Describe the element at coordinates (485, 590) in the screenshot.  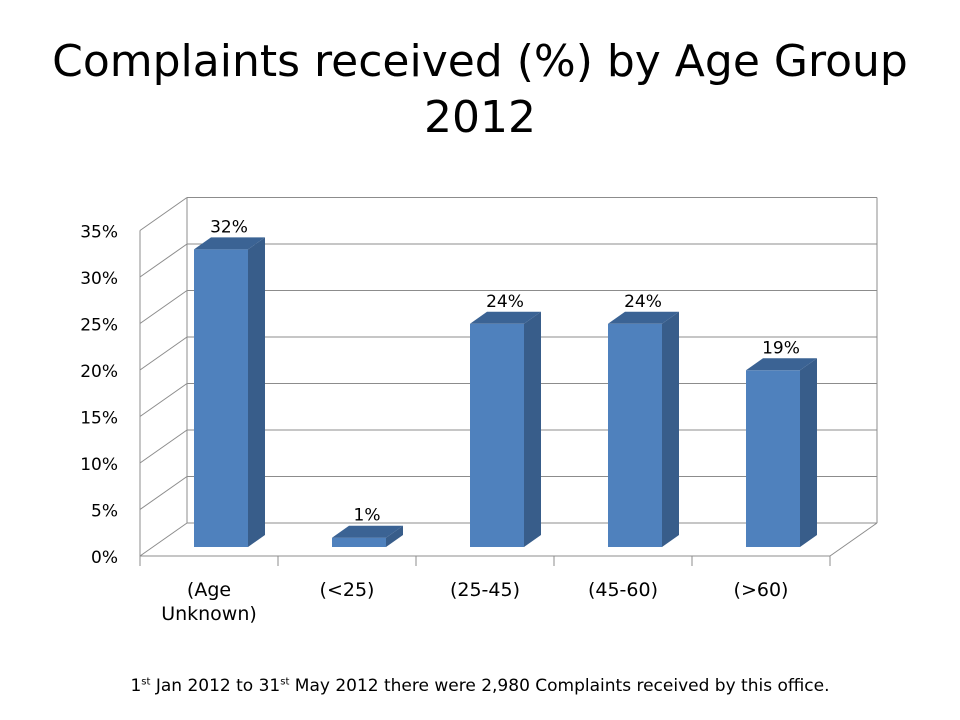
I see `x-tick-label: (25-45)` at that location.